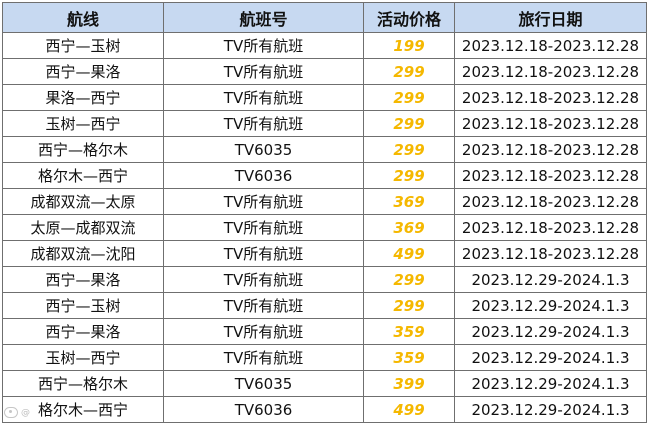  I want to click on table-row: 西宁—玉树 TV所有航班 299 2023.12.29-2024.1.3, so click(324, 305).